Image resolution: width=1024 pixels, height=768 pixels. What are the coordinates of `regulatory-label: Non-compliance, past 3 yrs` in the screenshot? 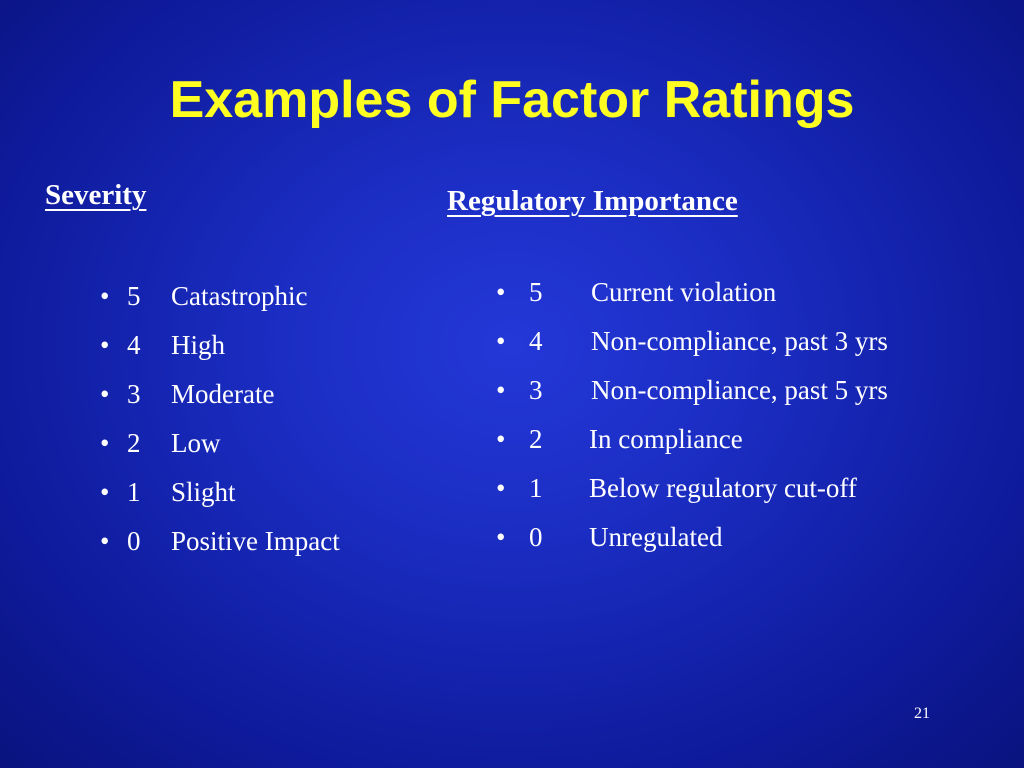 It's located at (739, 341).